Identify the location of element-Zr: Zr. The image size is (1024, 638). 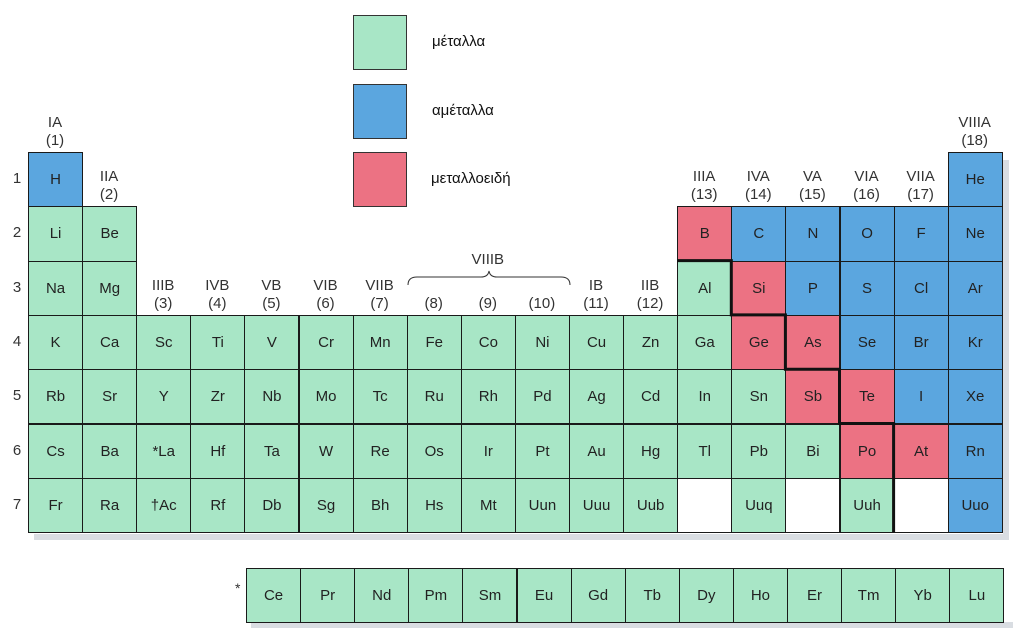
(218, 397).